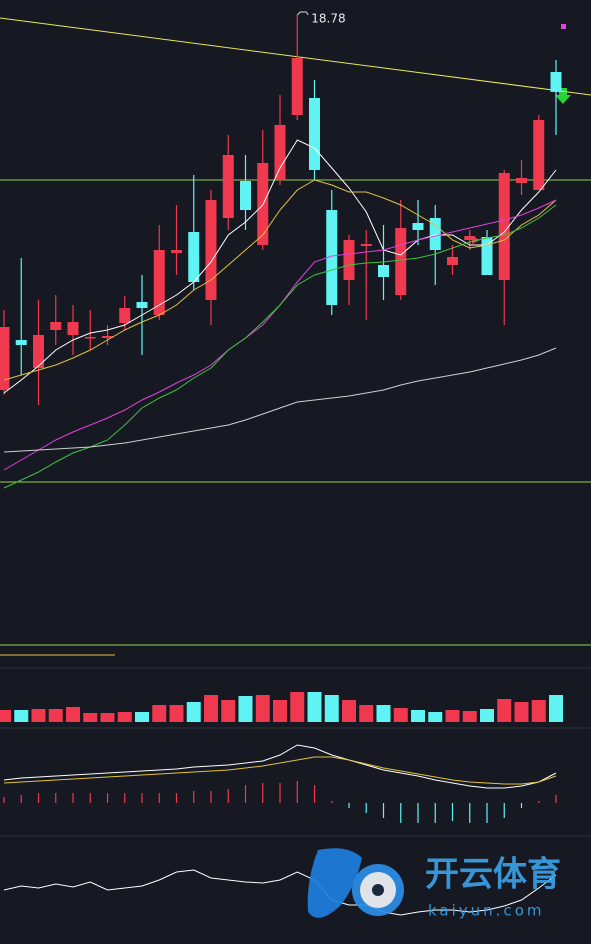 The width and height of the screenshot is (591, 944). What do you see at coordinates (295, 56) in the screenshot?
I see `trend-line` at bounding box center [295, 56].